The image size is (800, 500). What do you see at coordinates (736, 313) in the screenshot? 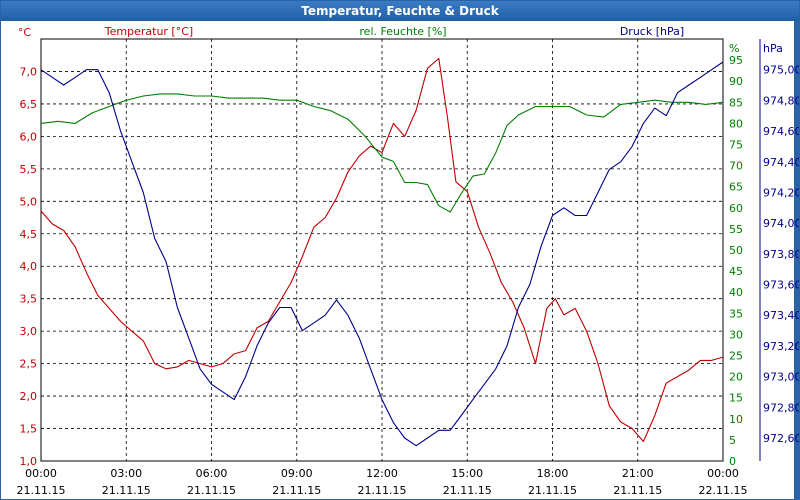
I see `mid-tick-label: 35` at bounding box center [736, 313].